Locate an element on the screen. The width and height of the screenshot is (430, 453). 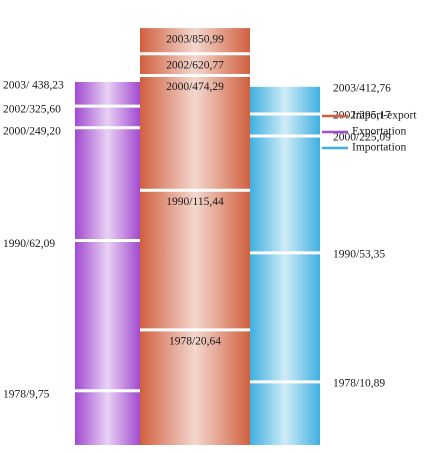
value-label: 2000/249,20 is located at coordinates (32, 131).